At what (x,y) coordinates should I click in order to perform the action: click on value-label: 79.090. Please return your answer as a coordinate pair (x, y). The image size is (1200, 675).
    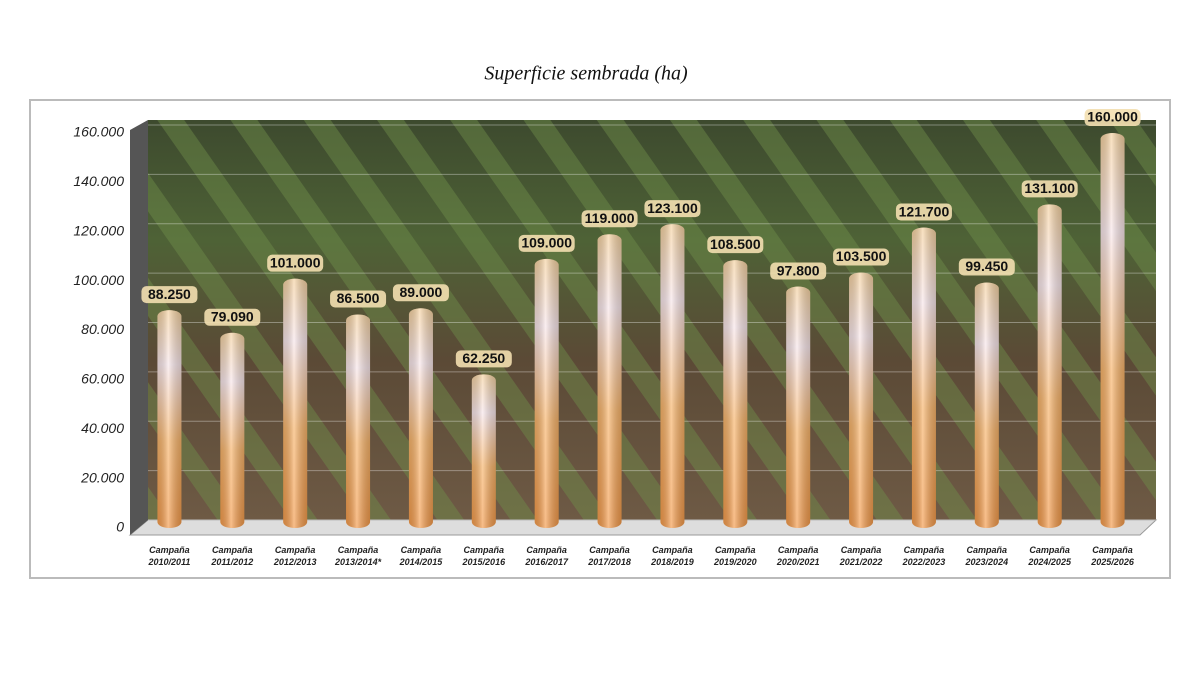
    Looking at the image, I should click on (232, 316).